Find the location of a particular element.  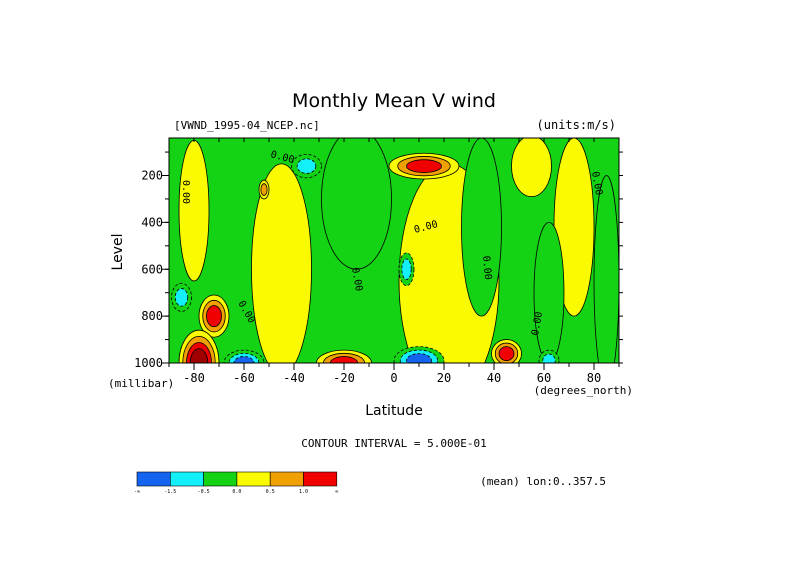

contour-label-2: 0.00 is located at coordinates (185, 192).